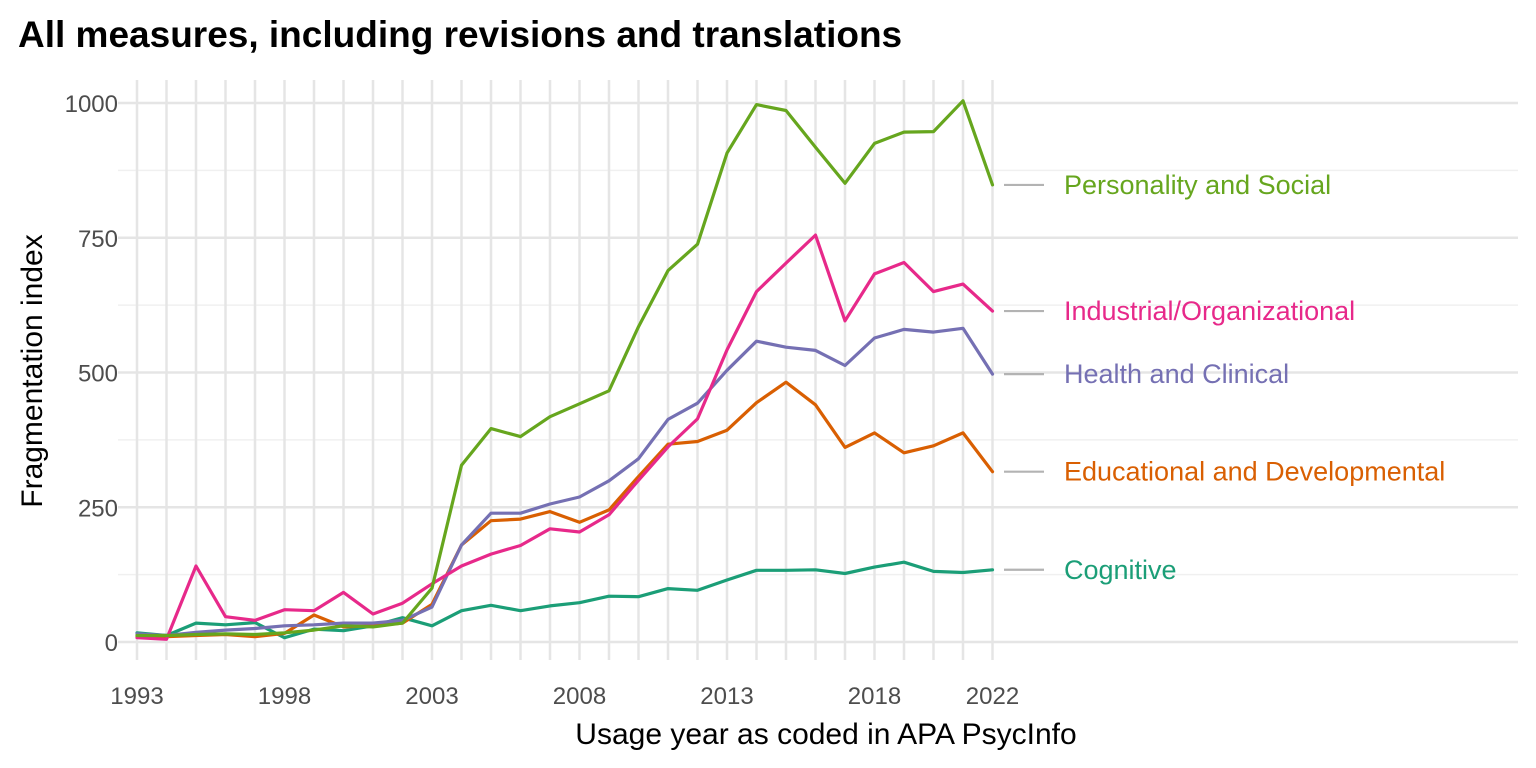 This screenshot has width=1536, height=768. Describe the element at coordinates (111, 643) in the screenshot. I see `y-tick-label: 0` at that location.